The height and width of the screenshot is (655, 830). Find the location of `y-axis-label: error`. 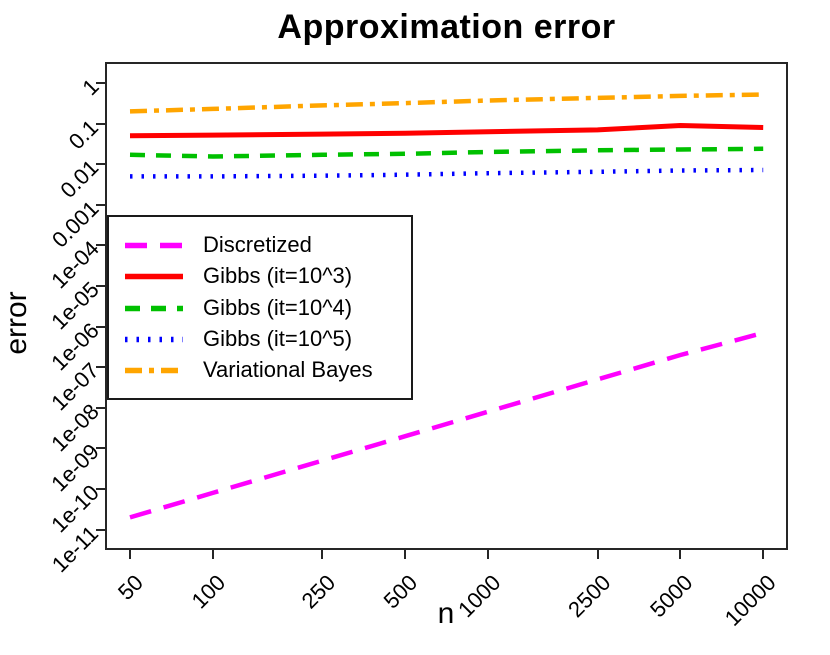

y-axis-label: error is located at coordinates (16, 323).